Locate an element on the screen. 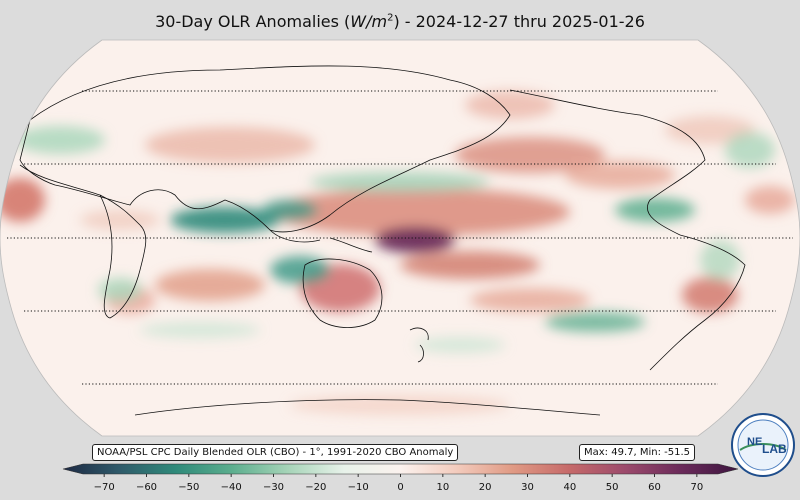 The image size is (800, 500). noaa-physical-sciences-lab-logo: NE LAB is located at coordinates (763, 445).